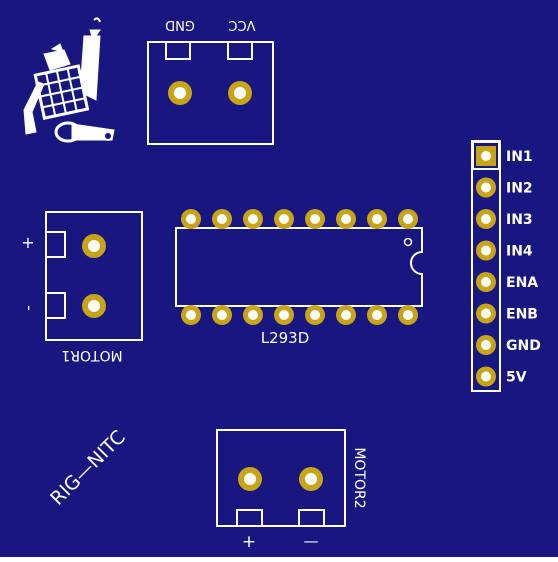 The height and width of the screenshot is (562, 558). I want to click on motor1-minus-pad, so click(94, 306).